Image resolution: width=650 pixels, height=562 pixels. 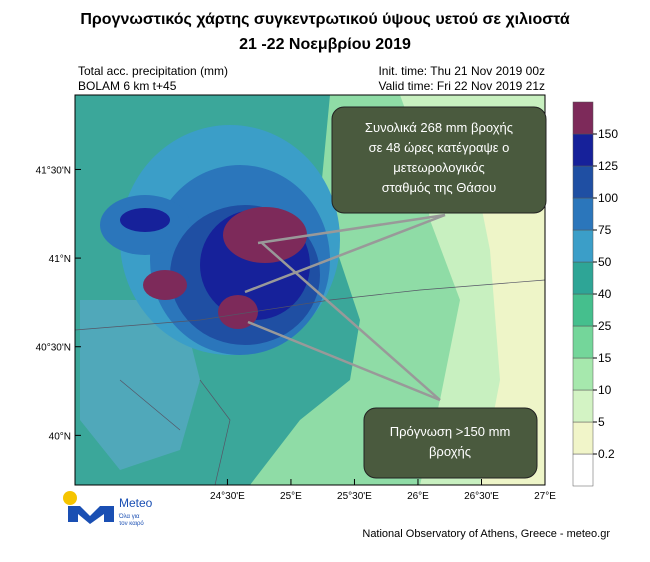 What do you see at coordinates (481, 496) in the screenshot?
I see `lon-tick-label: 26°30'E` at bounding box center [481, 496].